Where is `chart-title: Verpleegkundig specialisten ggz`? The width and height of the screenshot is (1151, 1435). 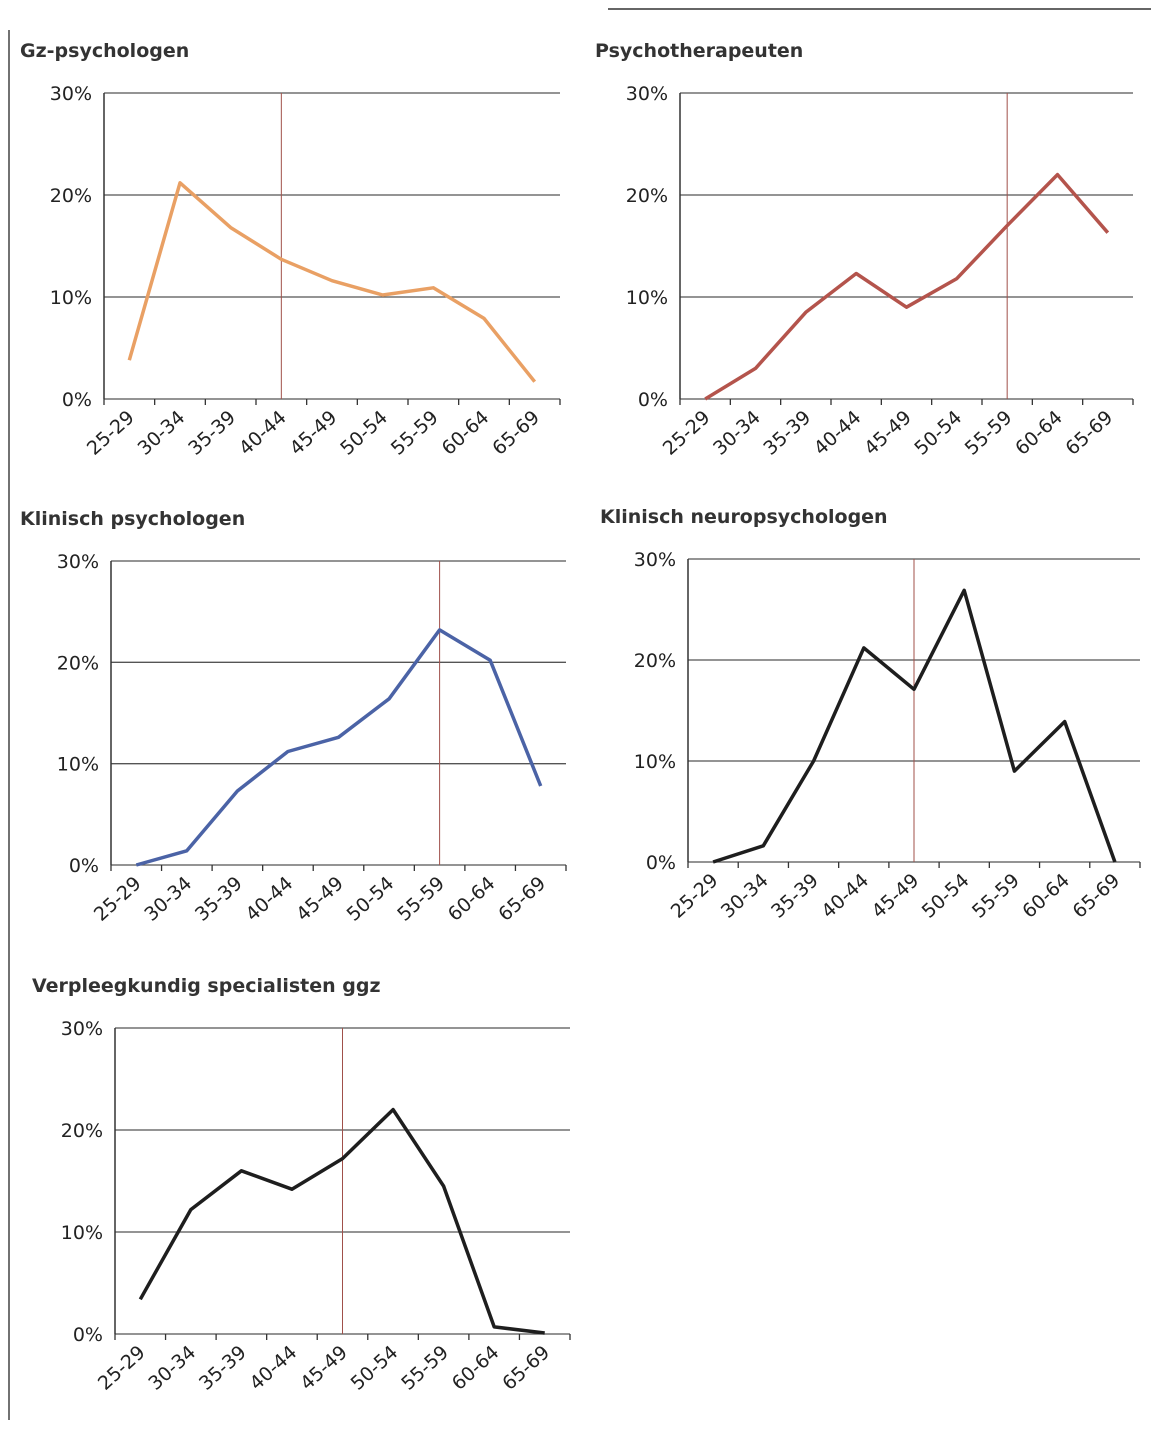 chart-title: Verpleegkundig specialisten ggz is located at coordinates (206, 986).